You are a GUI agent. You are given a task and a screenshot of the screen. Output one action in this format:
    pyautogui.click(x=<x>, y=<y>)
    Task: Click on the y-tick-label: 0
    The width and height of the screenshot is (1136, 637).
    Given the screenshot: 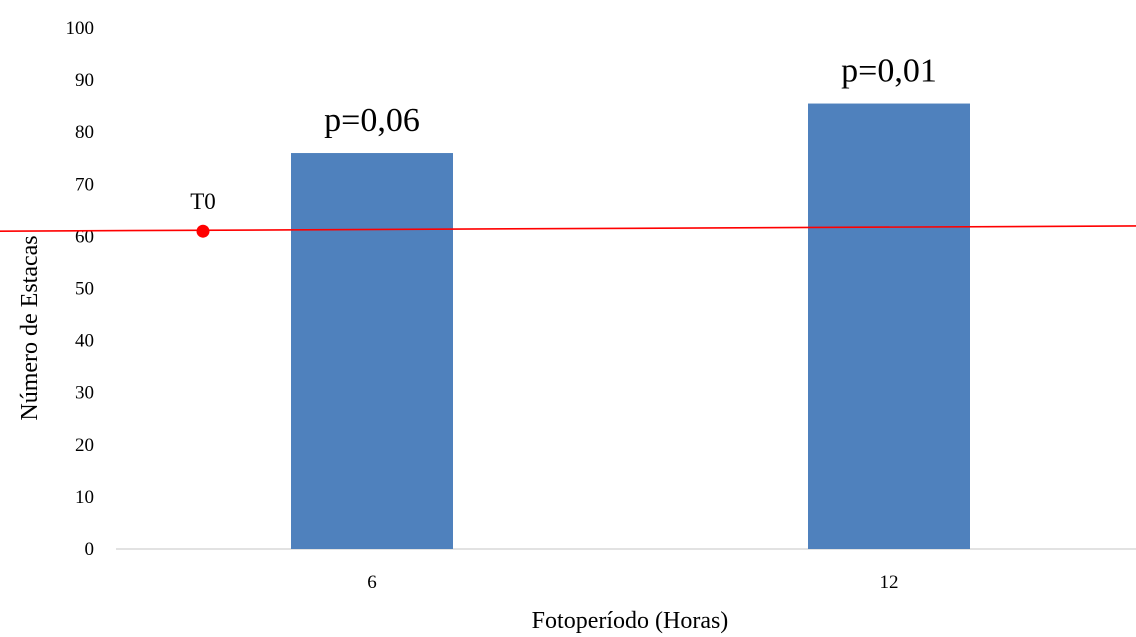 What is the action you would take?
    pyautogui.click(x=90, y=549)
    